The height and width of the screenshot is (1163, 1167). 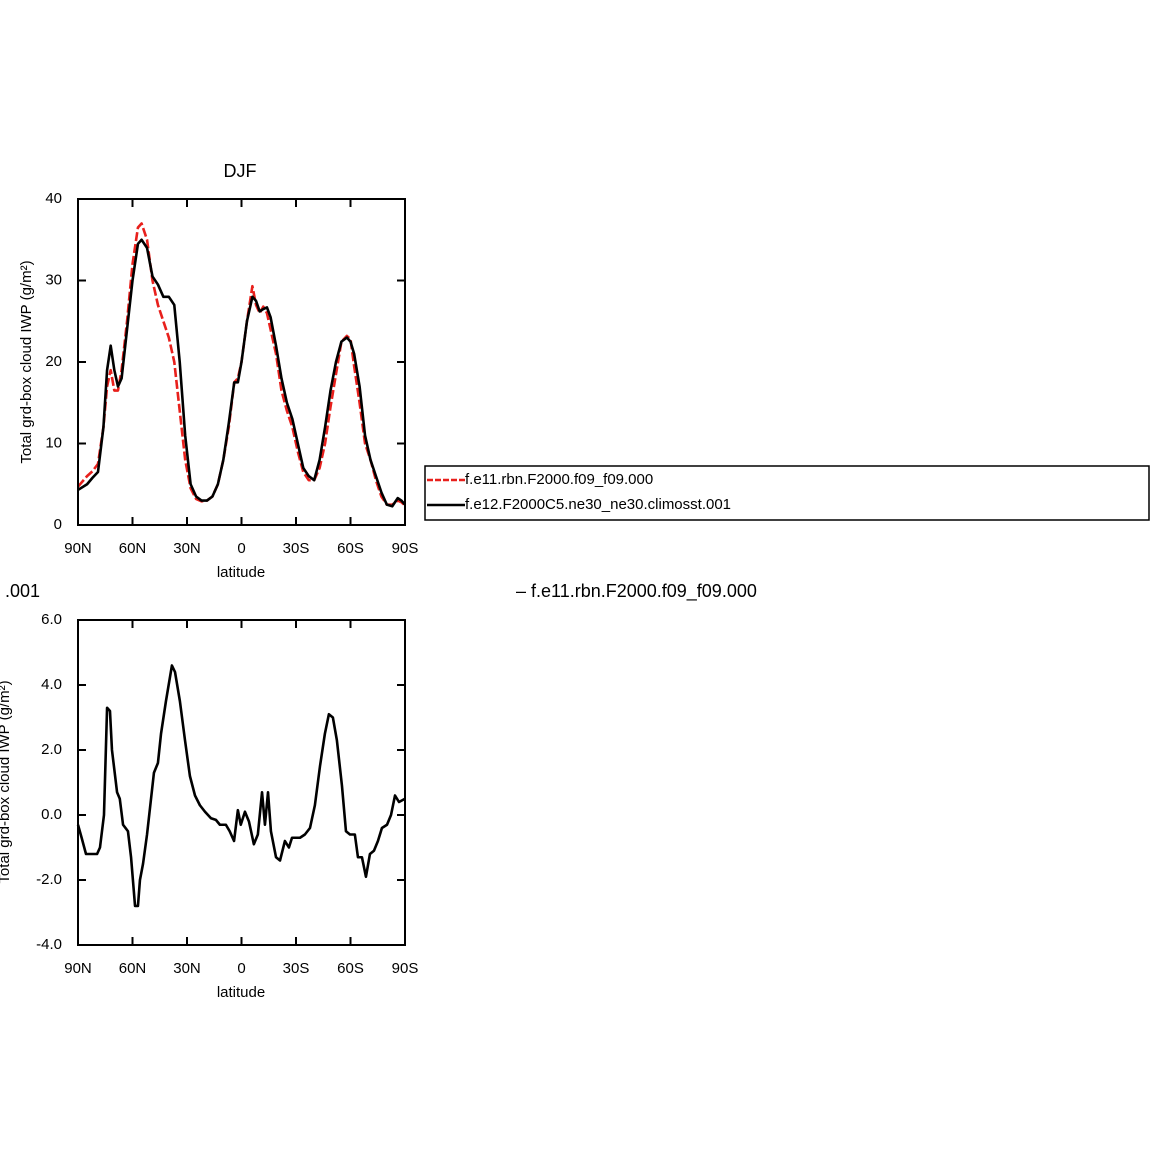 I want to click on y-tick-label: 2.0, so click(x=51, y=749).